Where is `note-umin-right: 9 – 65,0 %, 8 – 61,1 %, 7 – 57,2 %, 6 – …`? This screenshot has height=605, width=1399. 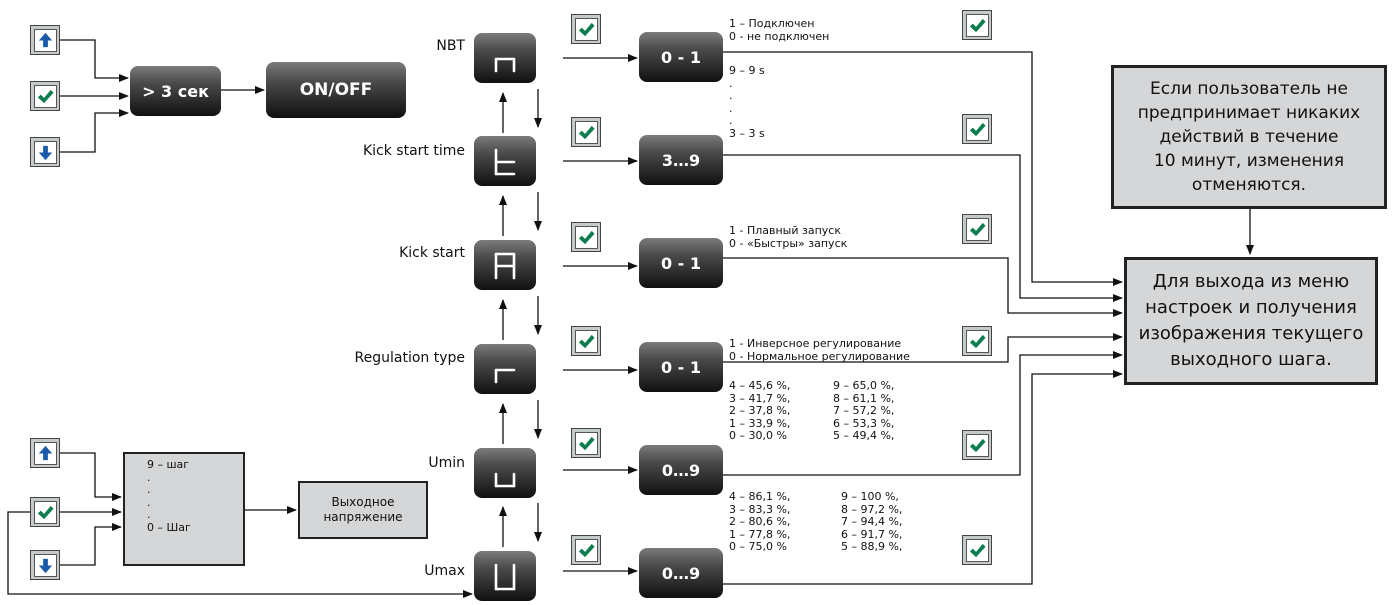
note-umin-right: 9 – 65,0 %, 8 – 61,1 %, 7 – 57,2 %, 6 – … is located at coordinates (864, 410).